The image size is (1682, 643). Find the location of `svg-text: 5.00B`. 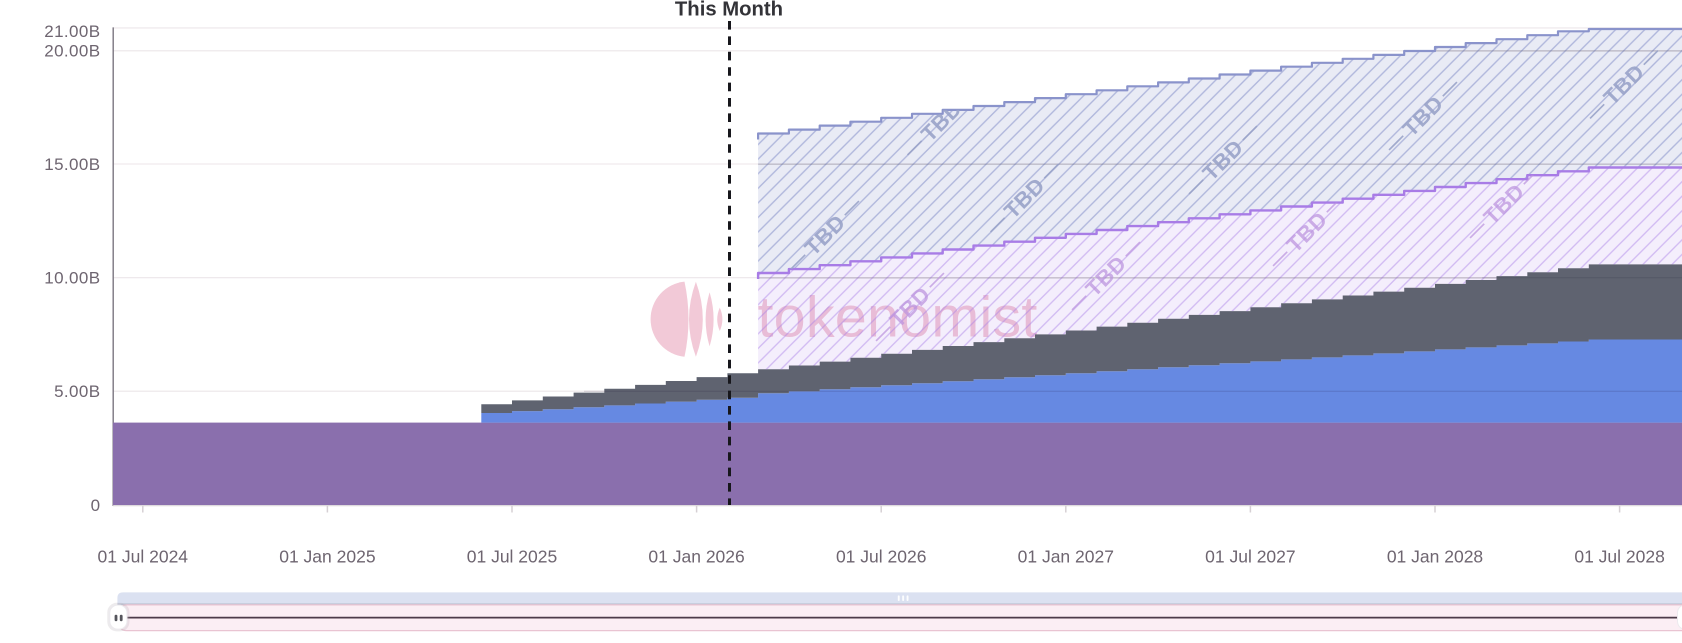

svg-text: 5.00B is located at coordinates (77, 391).